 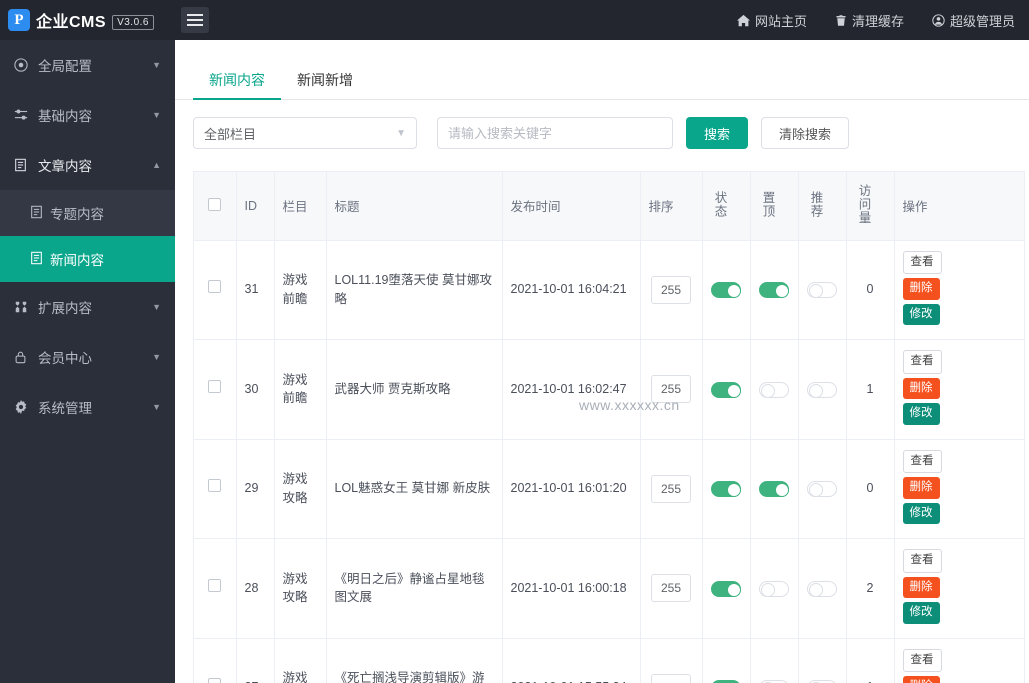 I want to click on sidebar-item-article-content: 文章内容 ▲, so click(x=87, y=165).